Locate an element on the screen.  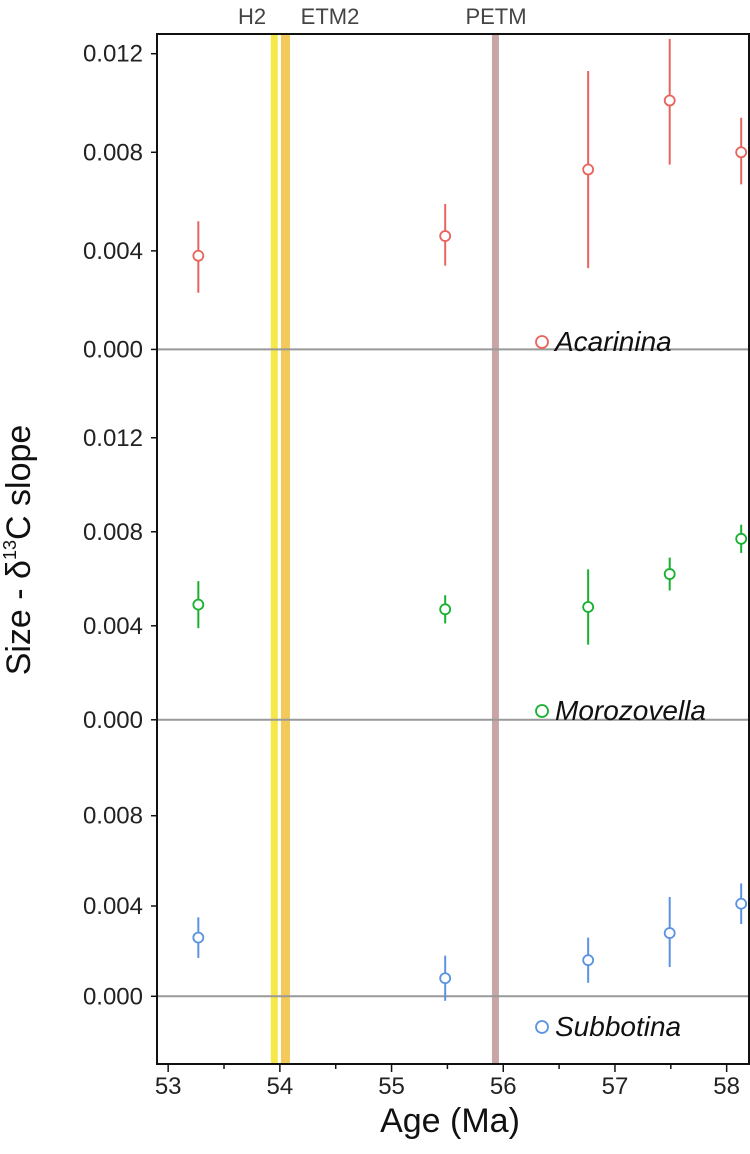
x-tick-label: 56 is located at coordinates (503, 1086).